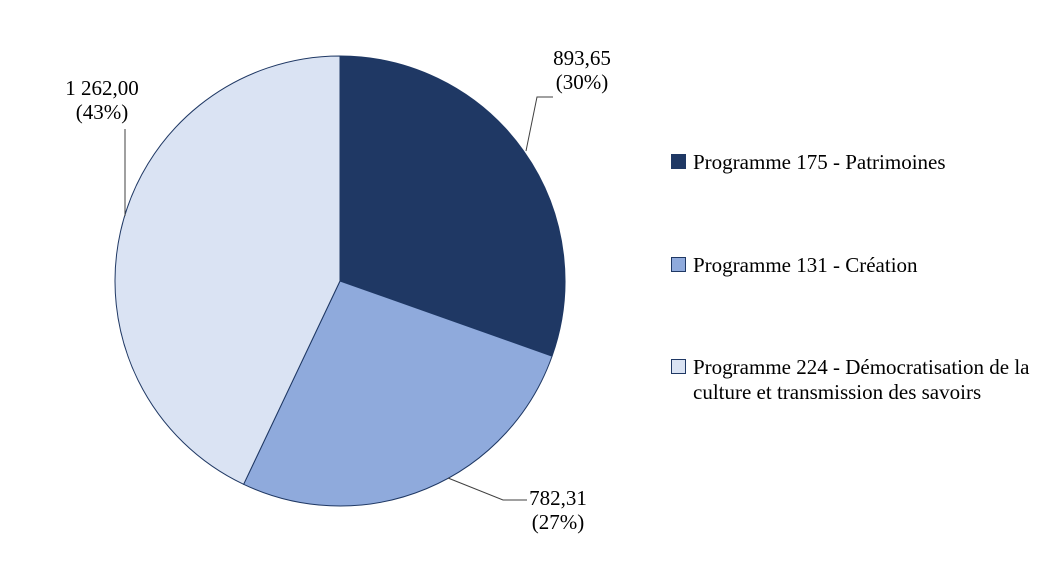  I want to click on data-label-percent: (43%), so click(102, 112).